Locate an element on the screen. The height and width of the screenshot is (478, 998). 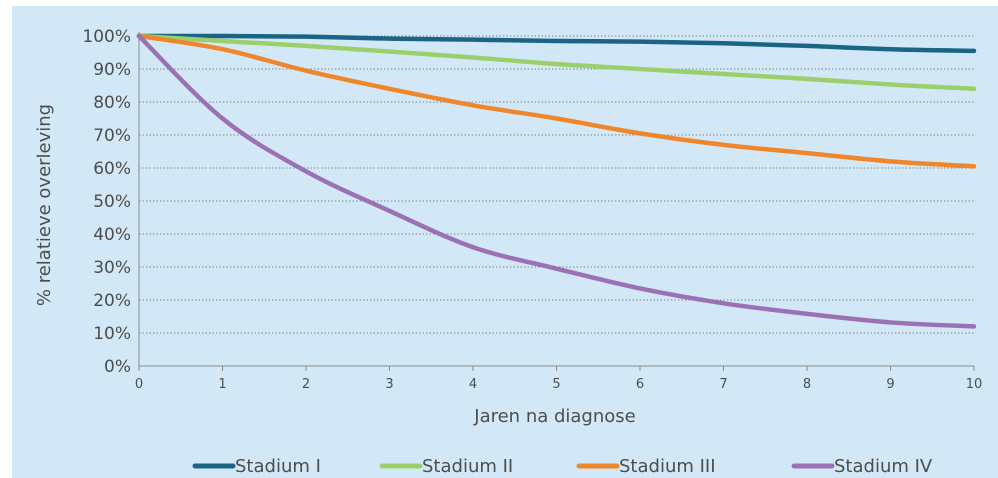
y-tick-label: 30% is located at coordinates (112, 268).